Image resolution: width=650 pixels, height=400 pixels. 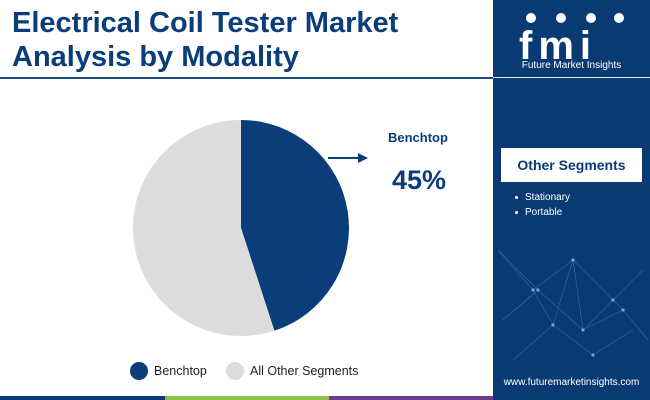 What do you see at coordinates (573, 305) in the screenshot?
I see `network-decoration` at bounding box center [573, 305].